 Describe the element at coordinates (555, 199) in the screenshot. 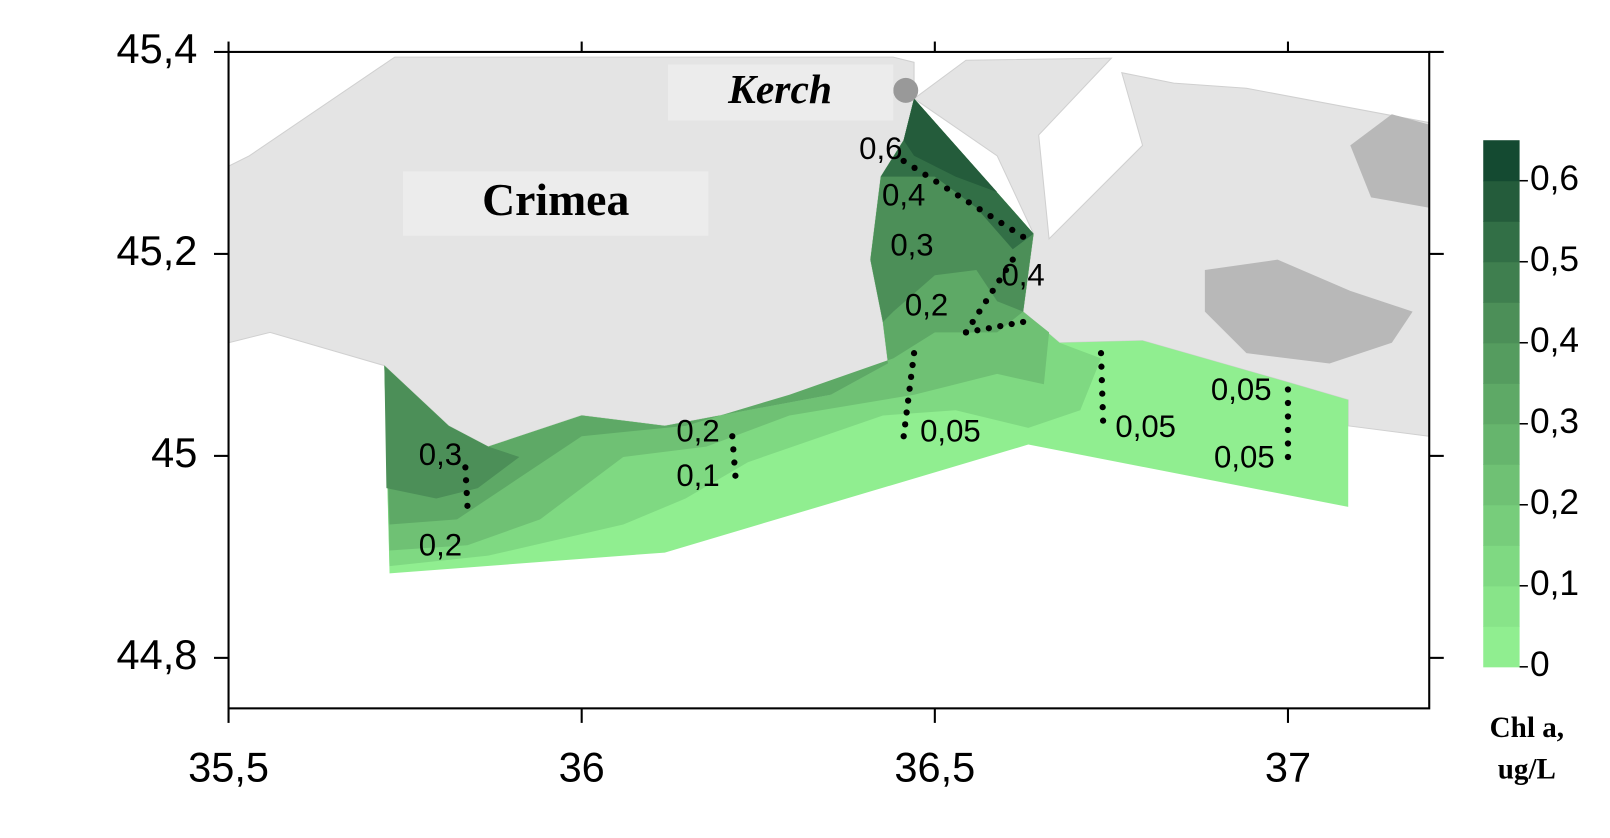

I see `place-label: Crimea` at that location.